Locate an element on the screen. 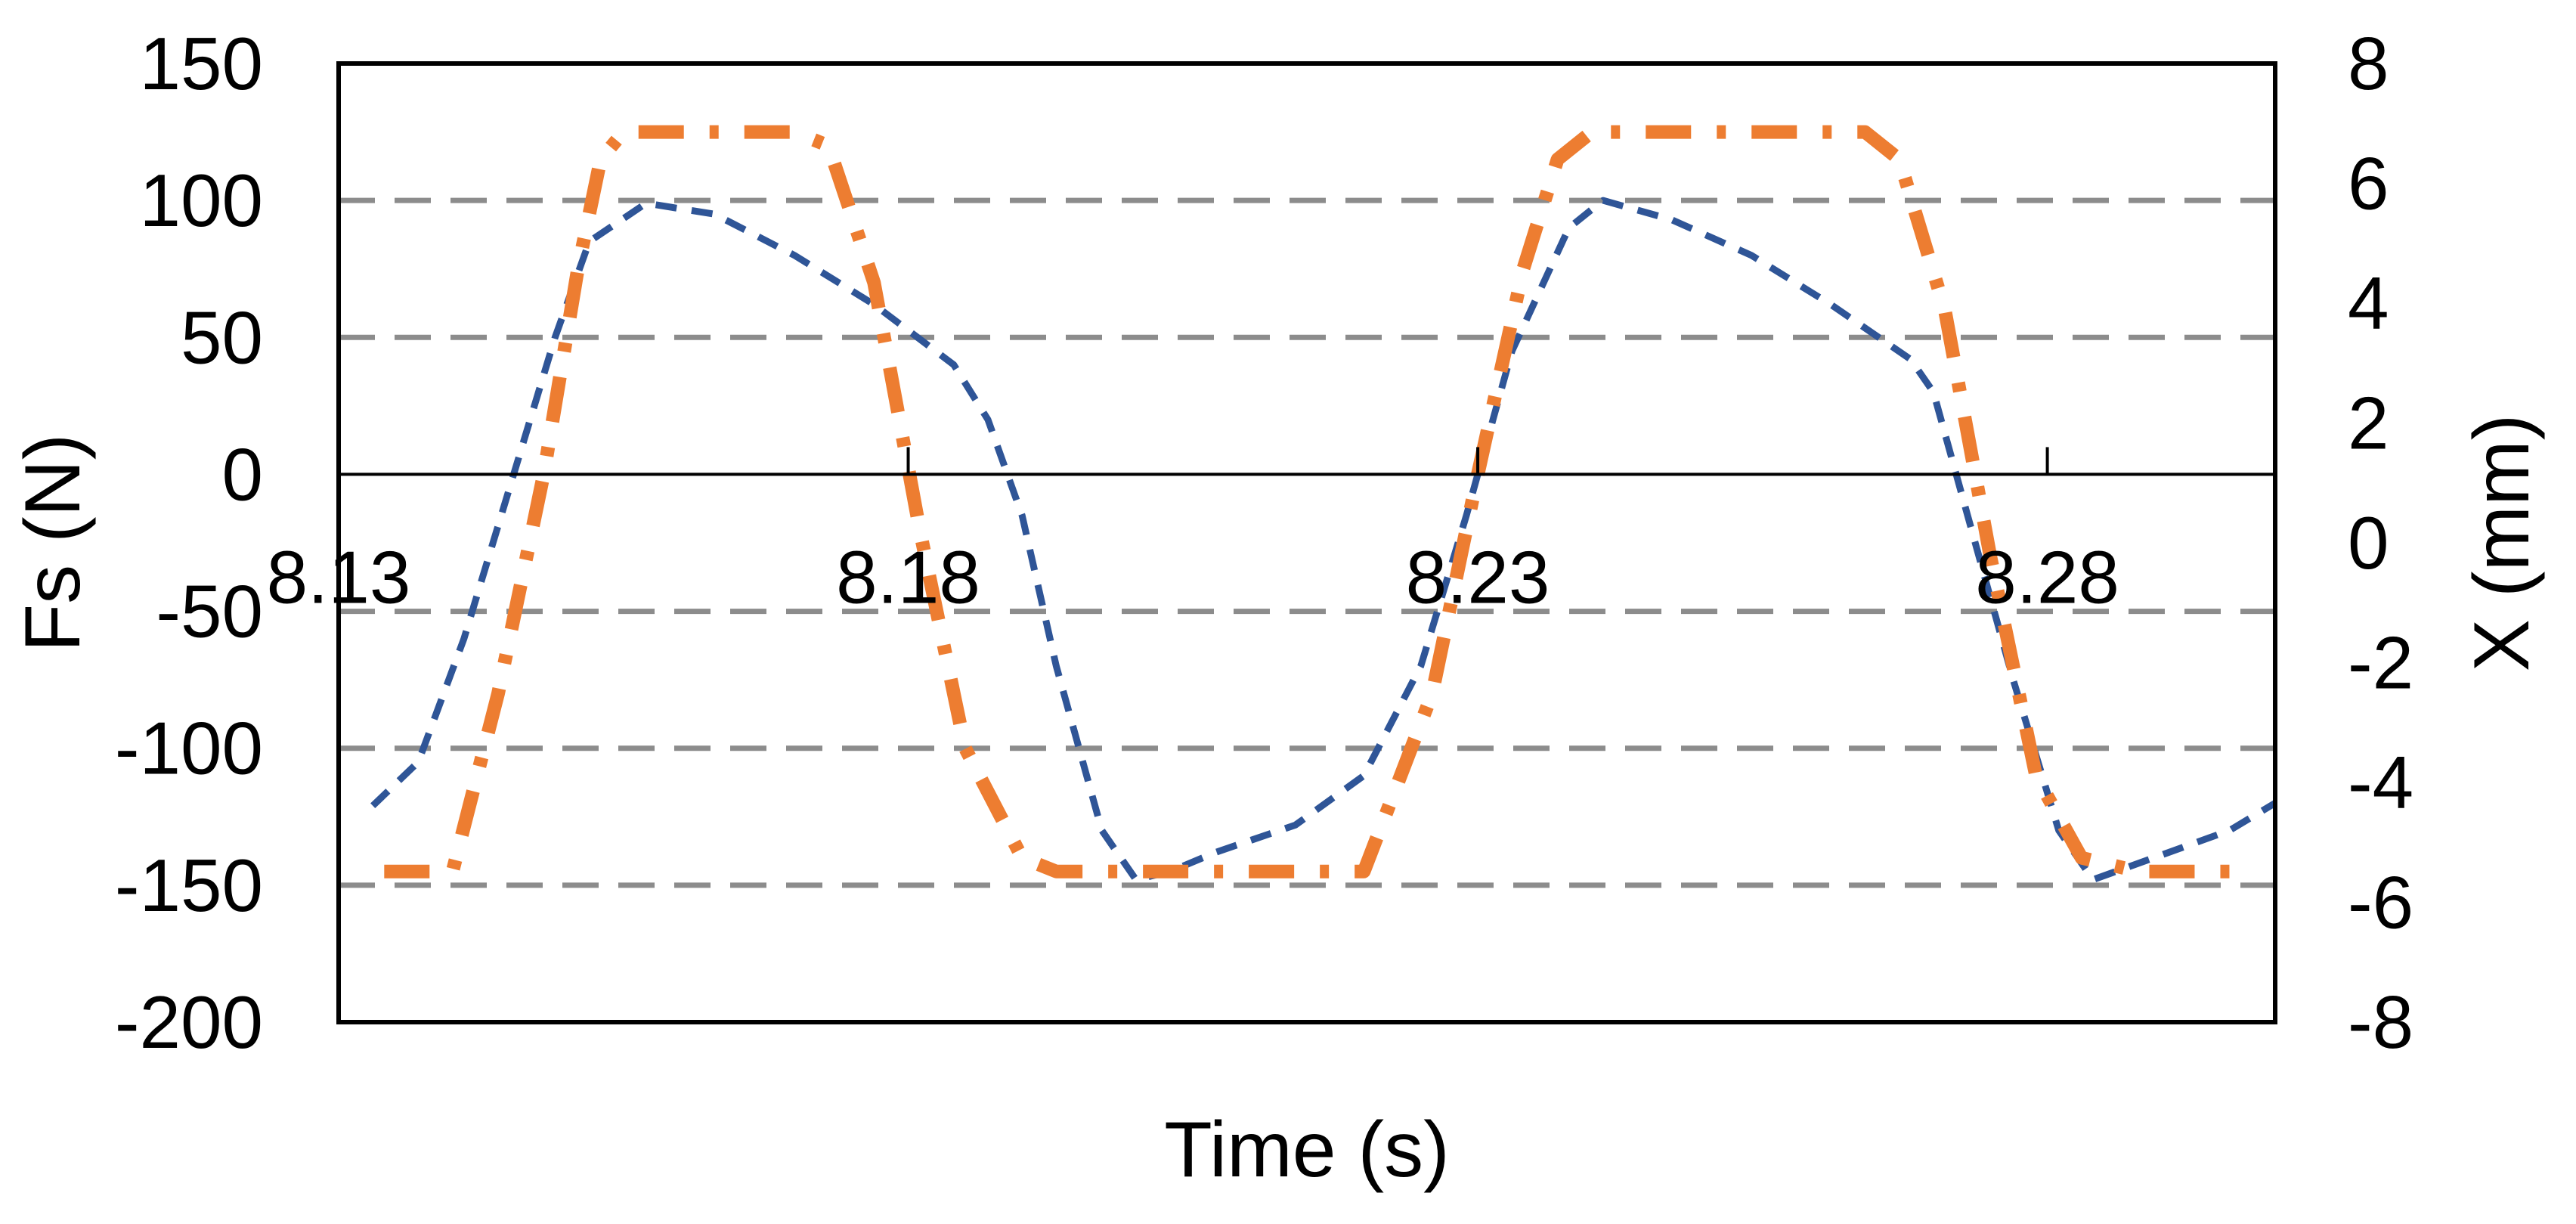  y-right-tick-label: -6 is located at coordinates (2380, 902).